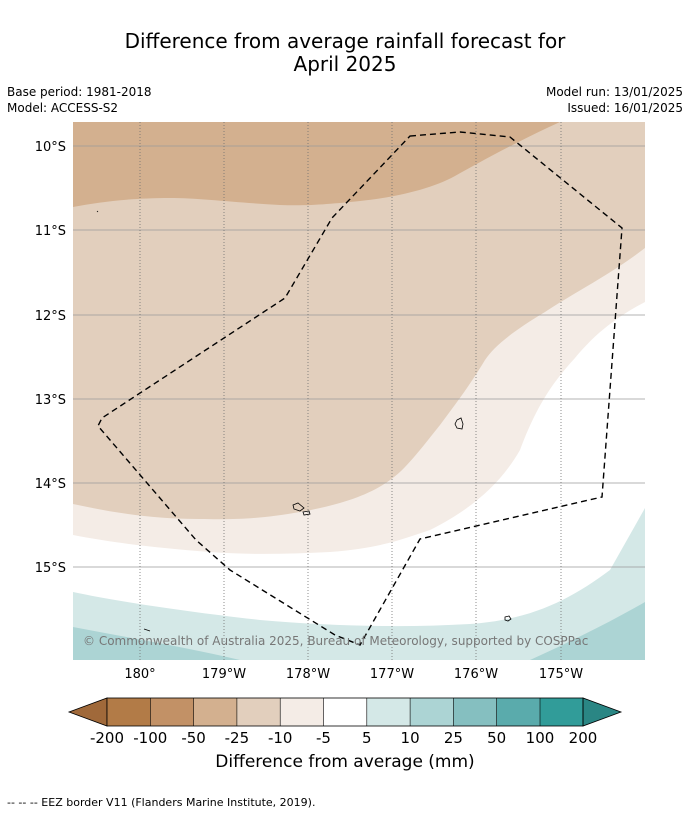  I want to click on colorbar-low-arrow, so click(87, 712).